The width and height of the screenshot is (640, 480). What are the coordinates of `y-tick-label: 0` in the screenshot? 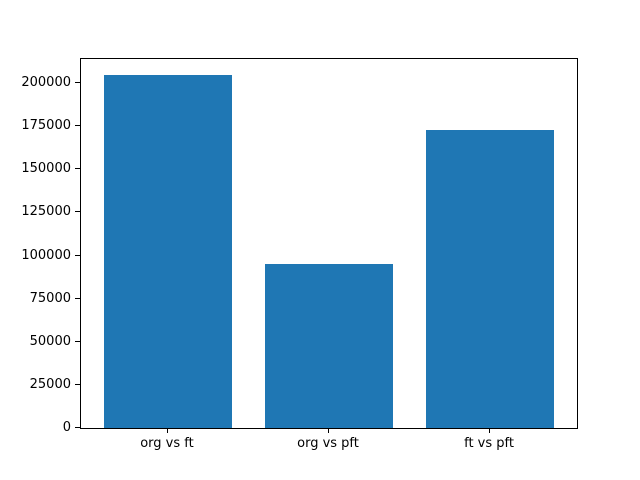 It's located at (66, 427).